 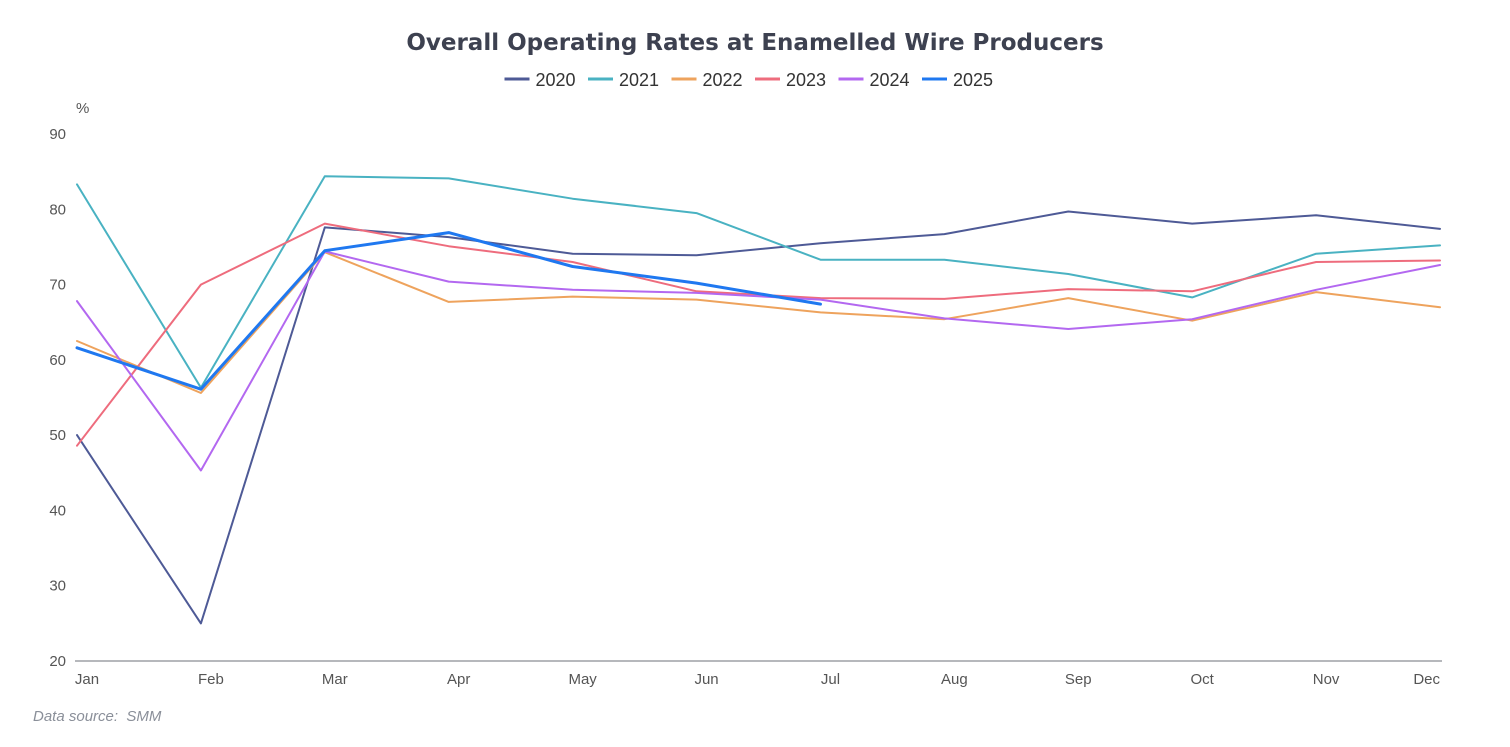 I want to click on x-tick-label: Mar, so click(x=335, y=679).